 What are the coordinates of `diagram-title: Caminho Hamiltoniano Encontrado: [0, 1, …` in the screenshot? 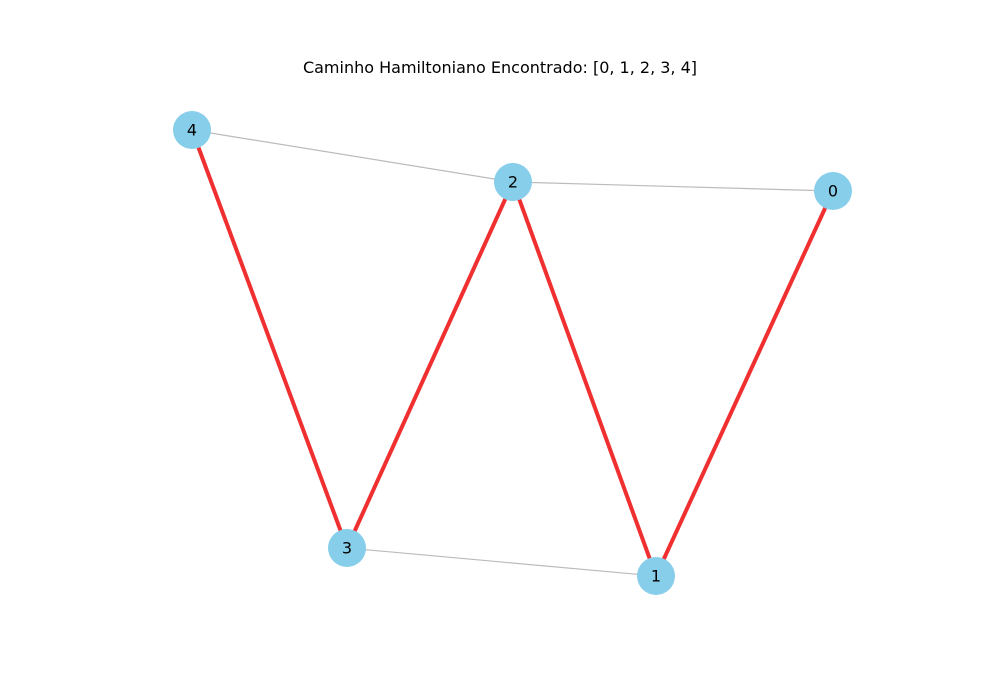 It's located at (500, 67).